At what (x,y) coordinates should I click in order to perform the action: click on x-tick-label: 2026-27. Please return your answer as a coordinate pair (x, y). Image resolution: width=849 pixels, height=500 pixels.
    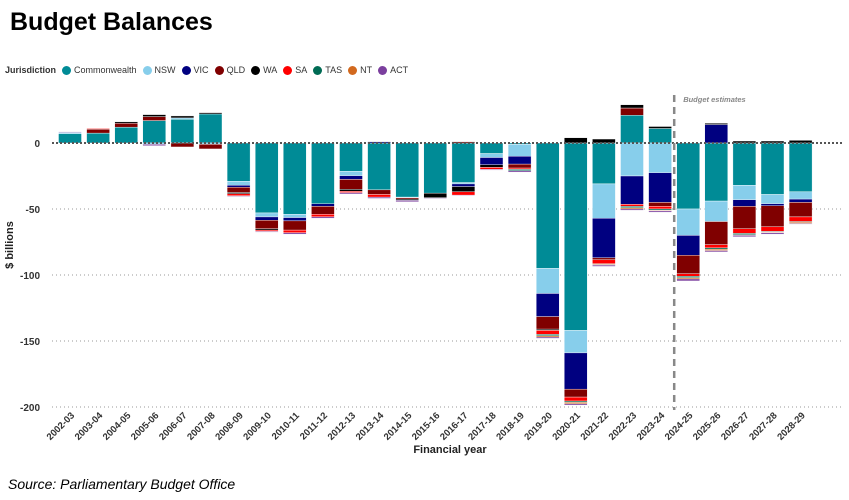
    Looking at the image, I should click on (735, 426).